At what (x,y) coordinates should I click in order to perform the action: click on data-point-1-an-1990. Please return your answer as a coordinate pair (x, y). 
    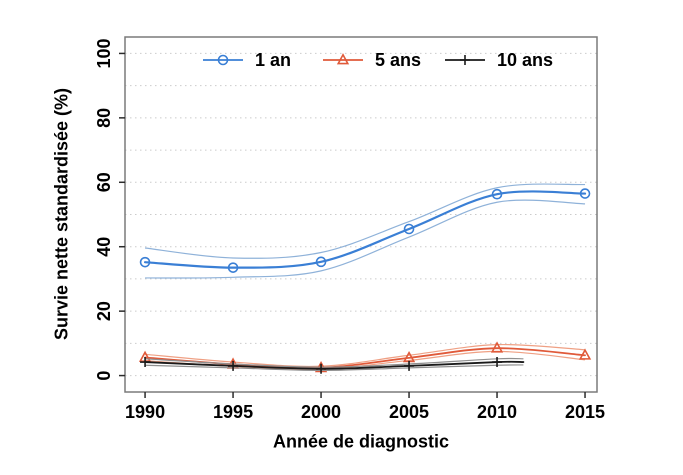
    Looking at the image, I should click on (145, 262).